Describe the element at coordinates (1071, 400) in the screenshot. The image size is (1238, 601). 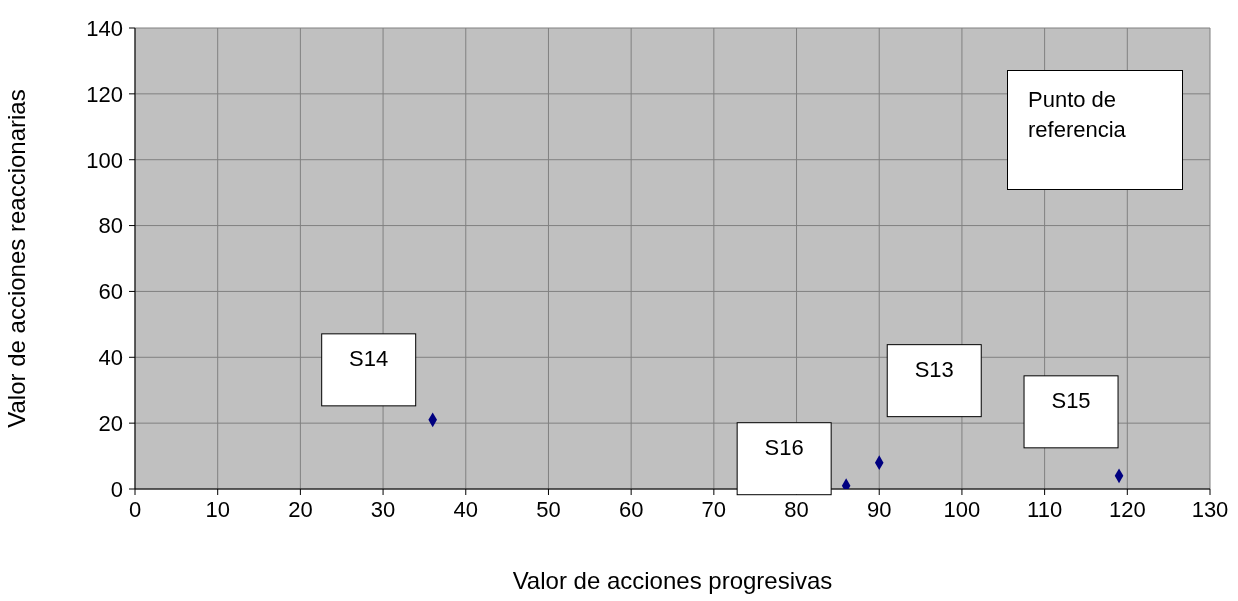
I see `annotation: S15` at that location.